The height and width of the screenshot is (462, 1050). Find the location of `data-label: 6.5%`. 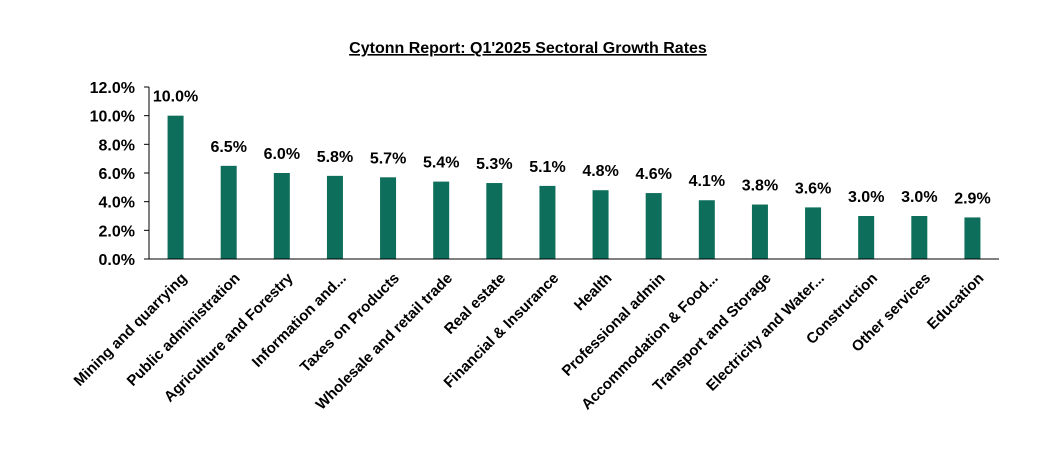

data-label: 6.5% is located at coordinates (228, 147).